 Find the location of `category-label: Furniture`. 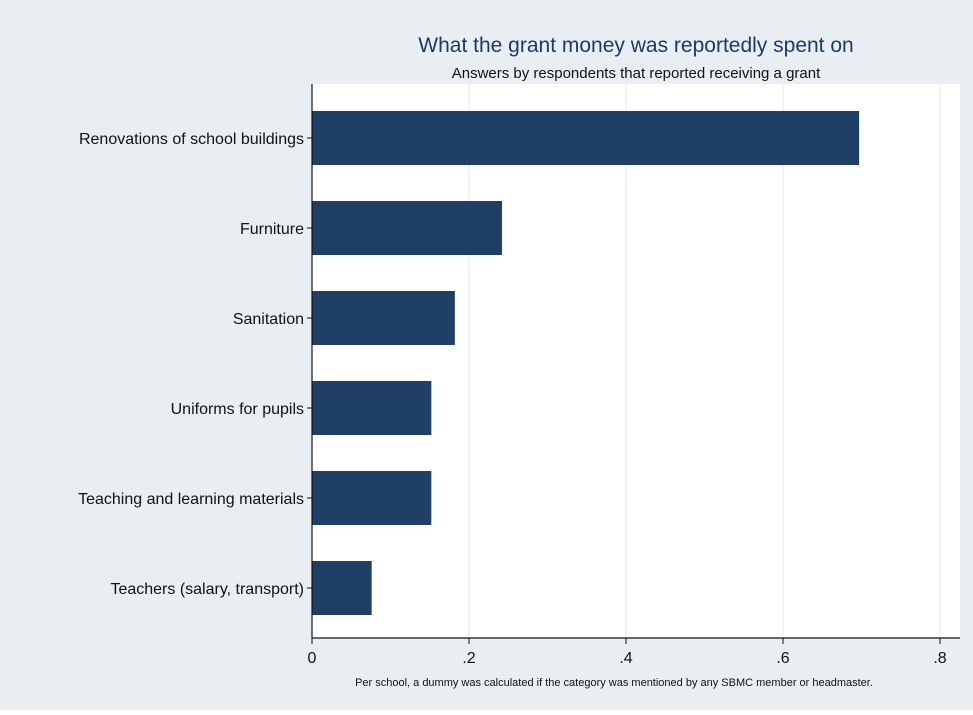

category-label: Furniture is located at coordinates (272, 229).